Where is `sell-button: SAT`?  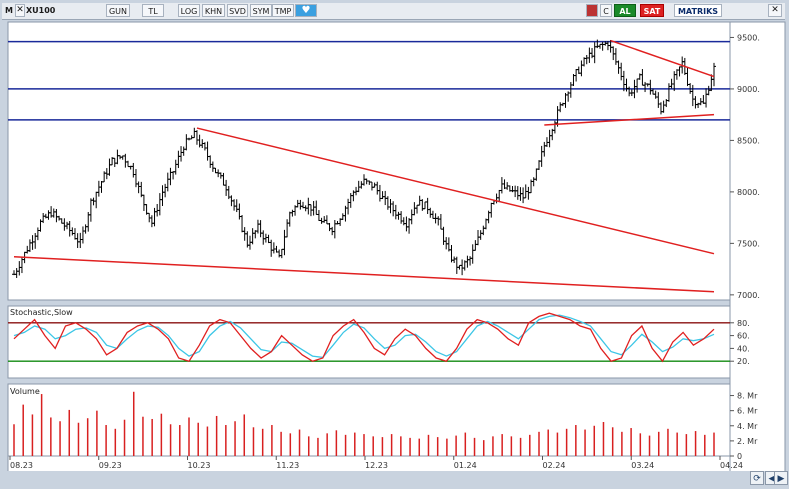
sell-button: SAT is located at coordinates (652, 10).